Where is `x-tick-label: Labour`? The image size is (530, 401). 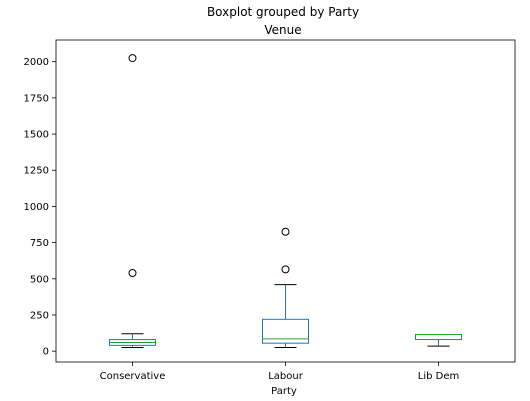 x-tick-label: Labour is located at coordinates (286, 376).